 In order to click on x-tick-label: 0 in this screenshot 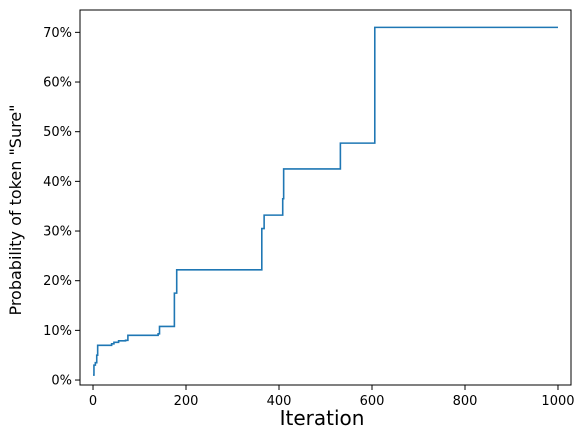, I will do `click(93, 401)`.